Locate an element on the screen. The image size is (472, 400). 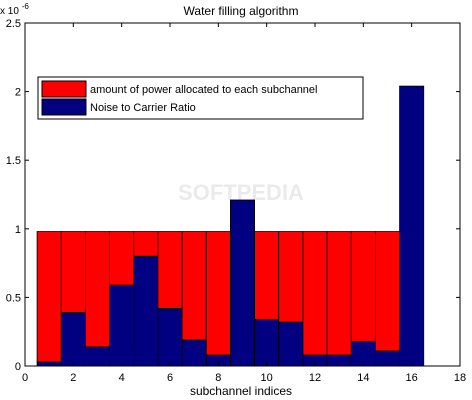
watermark: SOFTPEDIA is located at coordinates (241, 192).